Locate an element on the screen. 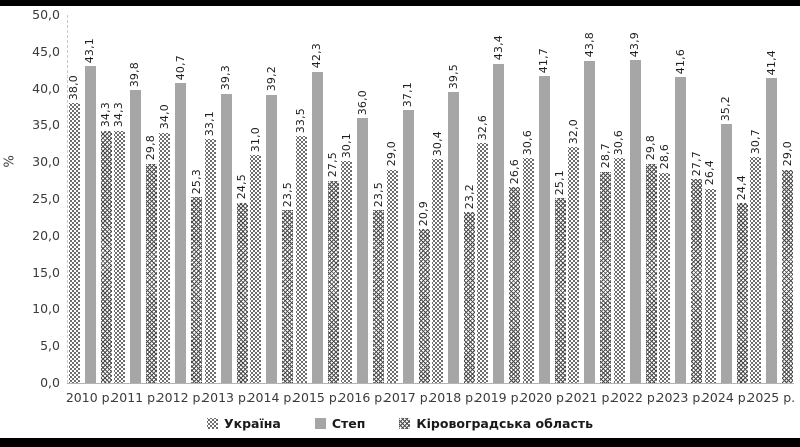 This screenshot has height=447, width=800. bar-value-label: 29,0 is located at coordinates (787, 154).